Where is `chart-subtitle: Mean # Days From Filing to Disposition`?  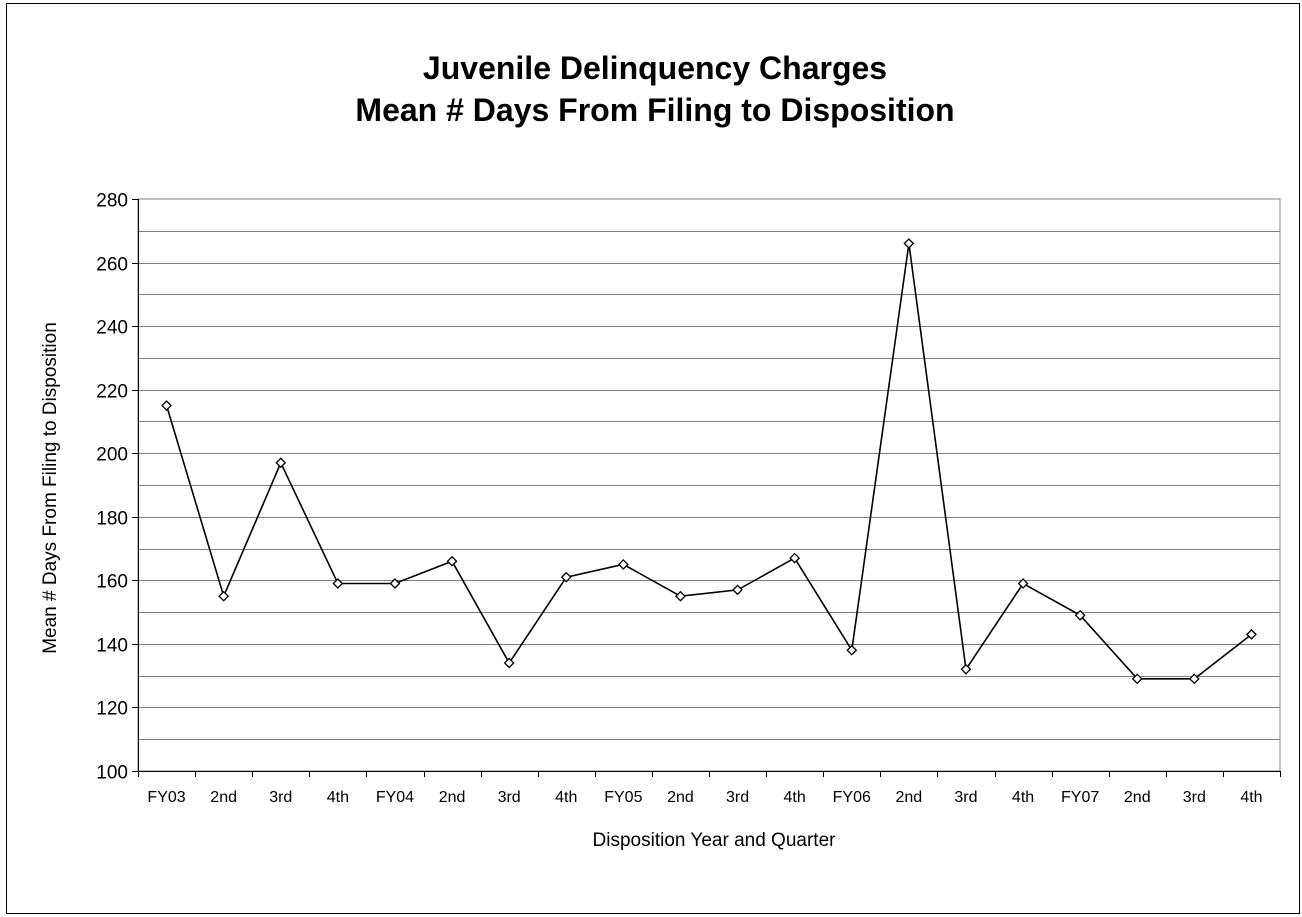 chart-subtitle: Mean # Days From Filing to Disposition is located at coordinates (654, 110).